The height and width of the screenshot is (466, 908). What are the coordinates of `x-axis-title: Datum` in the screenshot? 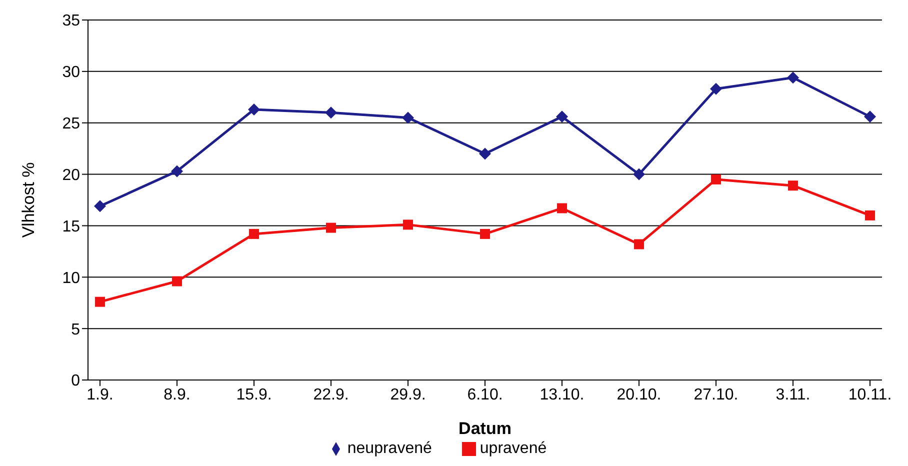 It's located at (485, 428).